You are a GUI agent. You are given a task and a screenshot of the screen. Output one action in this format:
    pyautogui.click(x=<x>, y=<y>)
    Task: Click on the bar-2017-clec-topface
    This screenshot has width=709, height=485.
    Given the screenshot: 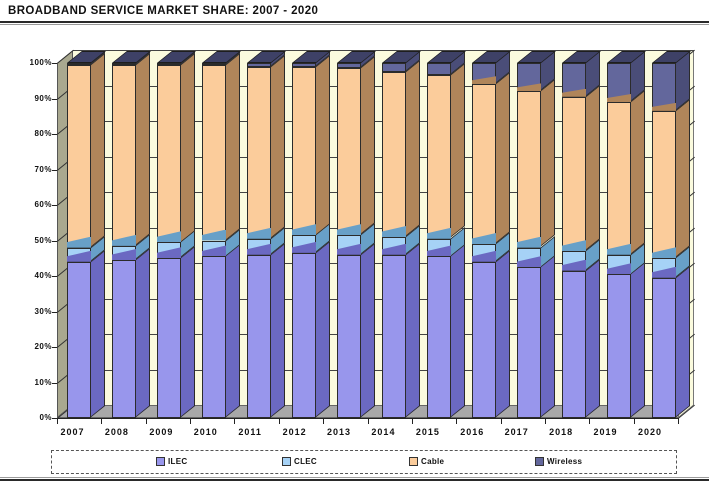 What is the action you would take?
    pyautogui.click(x=529, y=242)
    